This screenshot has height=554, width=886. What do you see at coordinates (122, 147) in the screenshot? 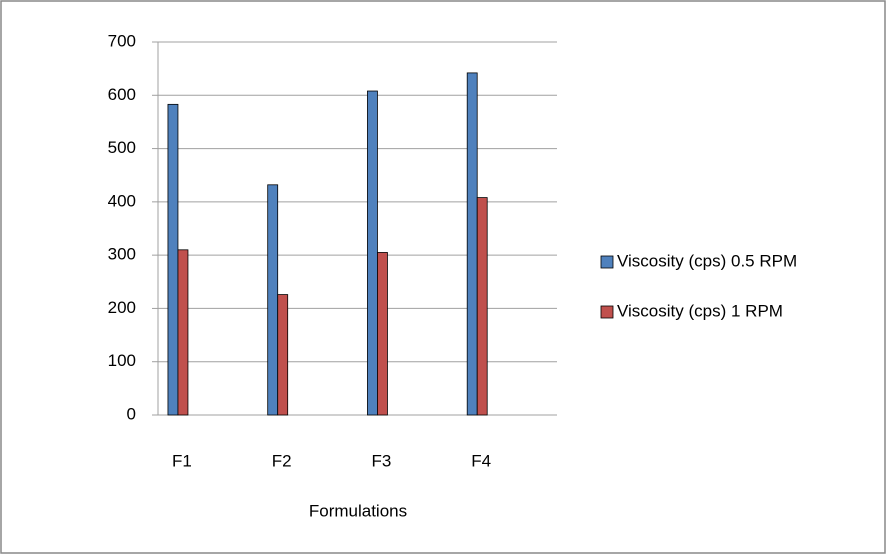
I see `y-tick-label: 500` at bounding box center [122, 147].